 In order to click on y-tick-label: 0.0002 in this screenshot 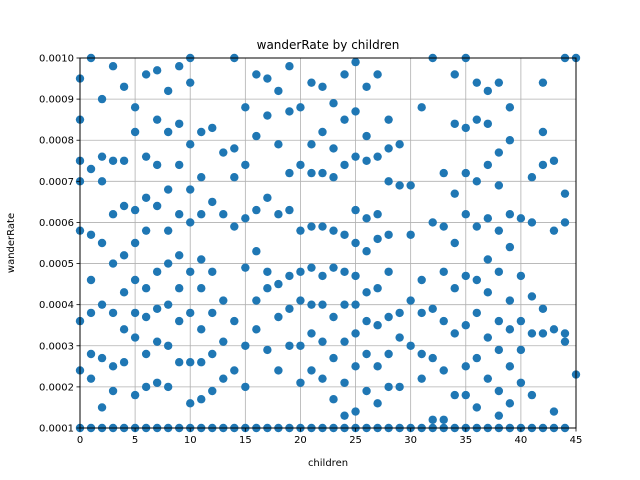, I will do `click(56, 387)`.